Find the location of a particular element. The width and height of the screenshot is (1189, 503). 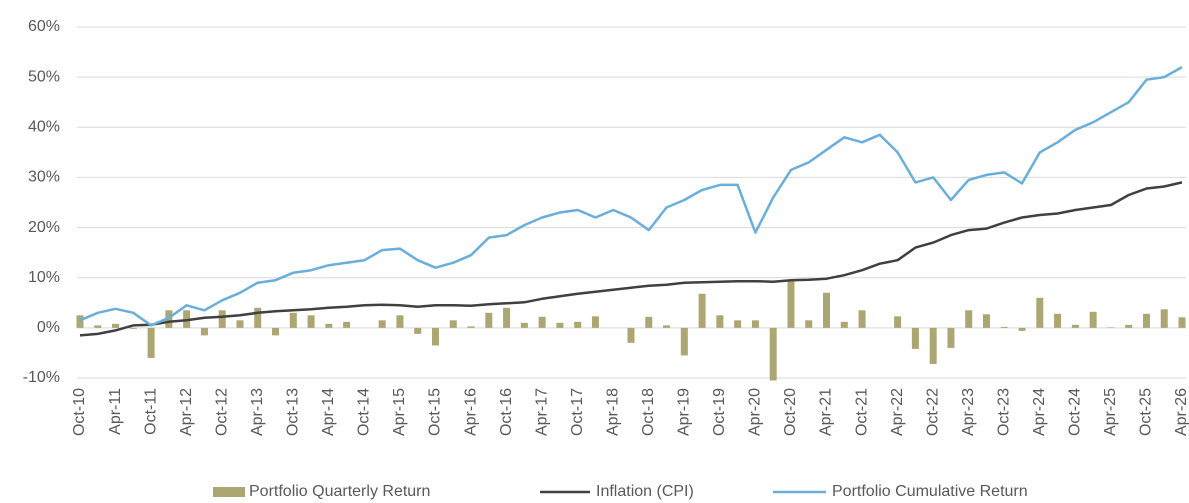

y-tick-label: 30% is located at coordinates (44, 177).